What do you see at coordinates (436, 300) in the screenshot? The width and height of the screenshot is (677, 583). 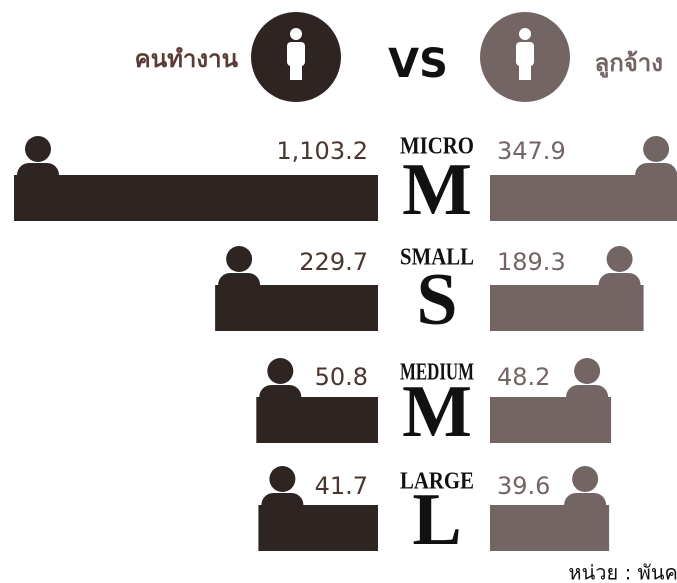 I see `size-letter: S` at bounding box center [436, 300].